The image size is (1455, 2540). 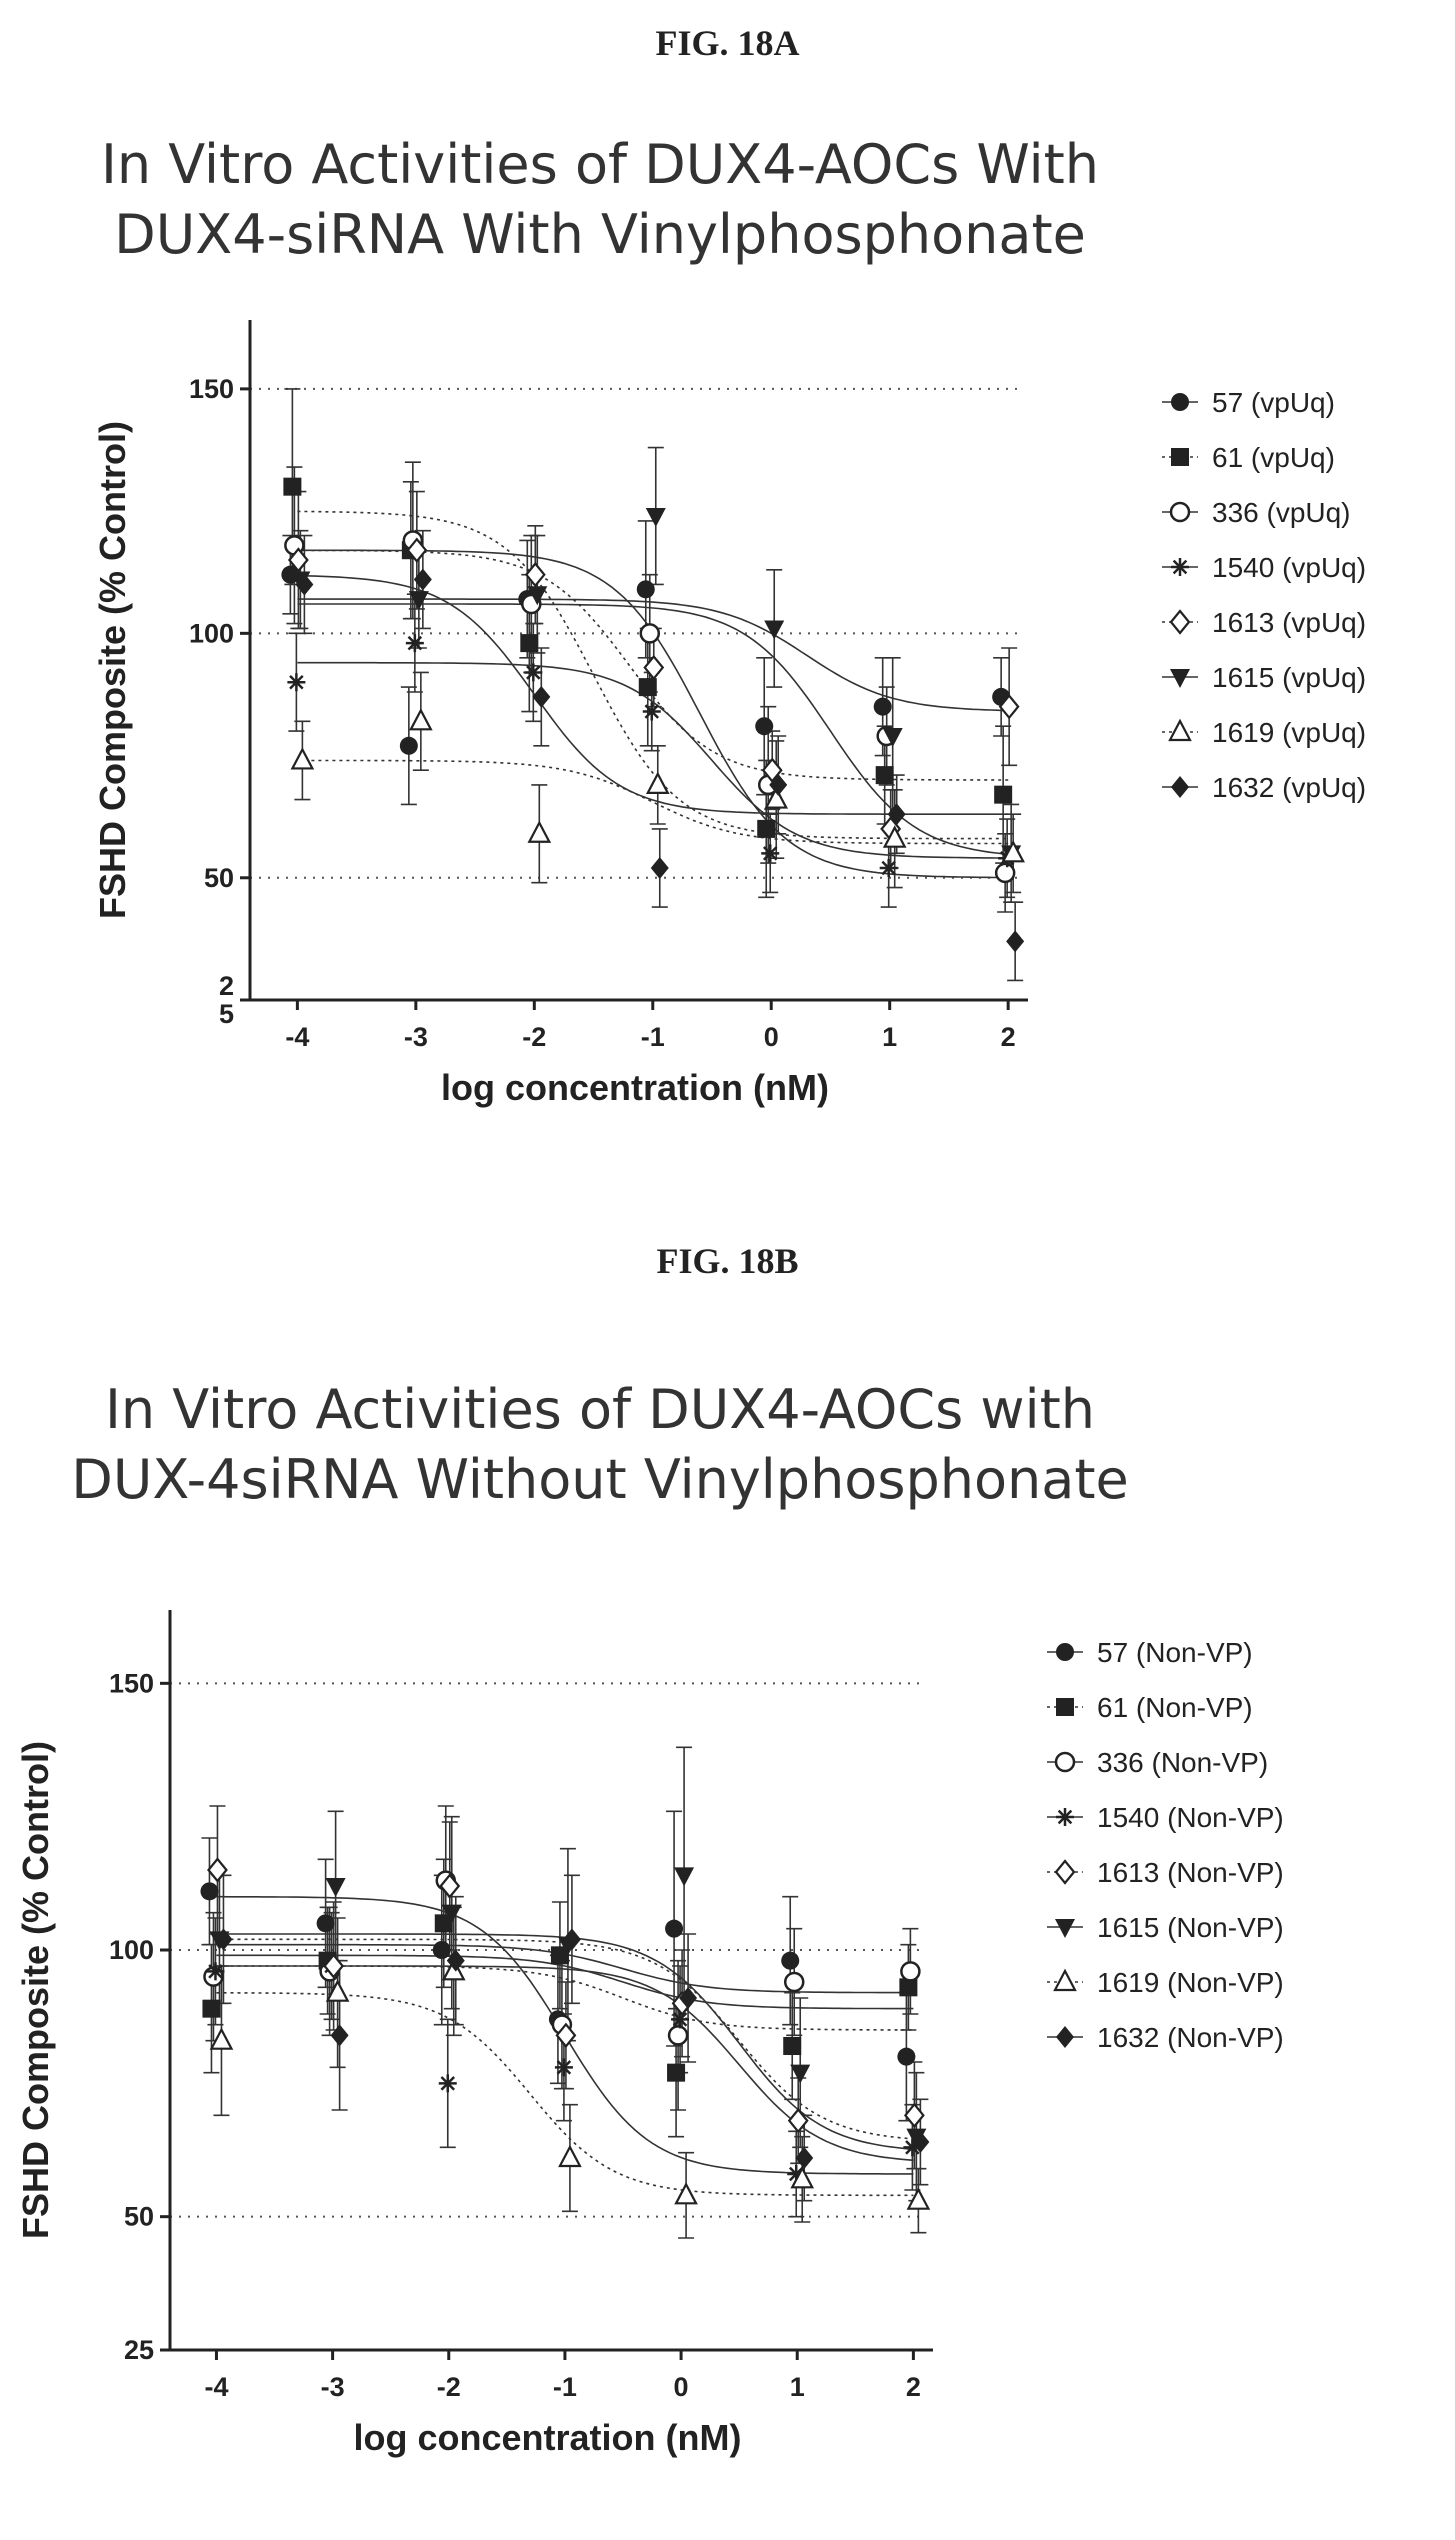 I want to click on data-point-4-3-shape, so click(x=654, y=667).